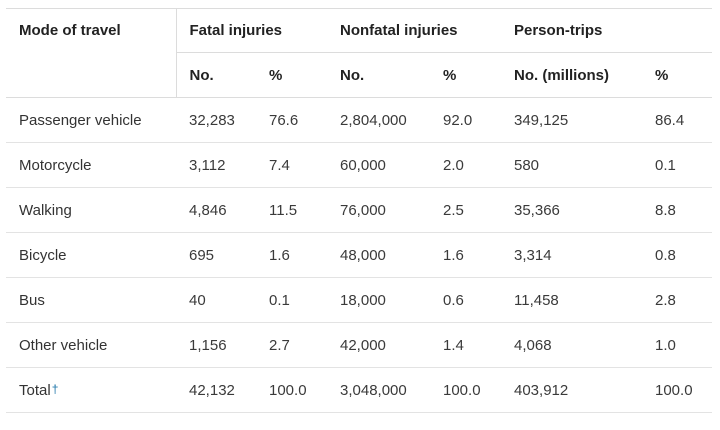 This screenshot has height=430, width=720. I want to click on total-fatal-pct-cell: 100.0, so click(291, 390).